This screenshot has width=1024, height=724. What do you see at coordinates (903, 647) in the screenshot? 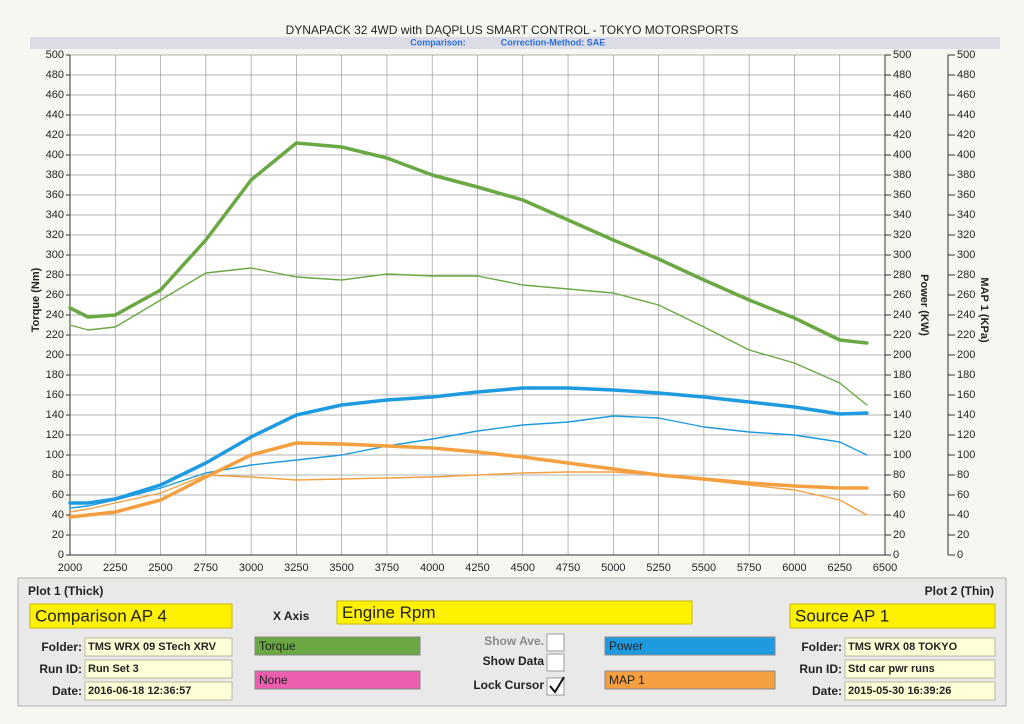
I see `field-value: TMS WRX 08 TOKYO` at bounding box center [903, 647].